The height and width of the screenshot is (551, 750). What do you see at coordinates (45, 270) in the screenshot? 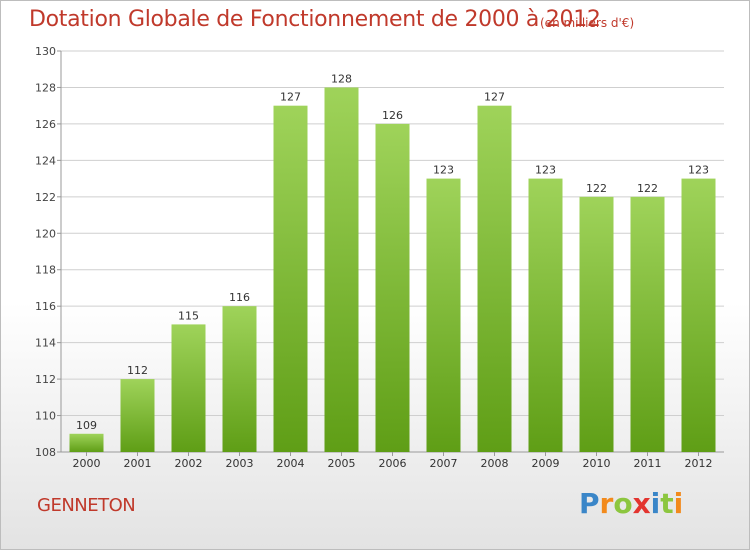
I see `y-tick-label: 118` at bounding box center [45, 270].